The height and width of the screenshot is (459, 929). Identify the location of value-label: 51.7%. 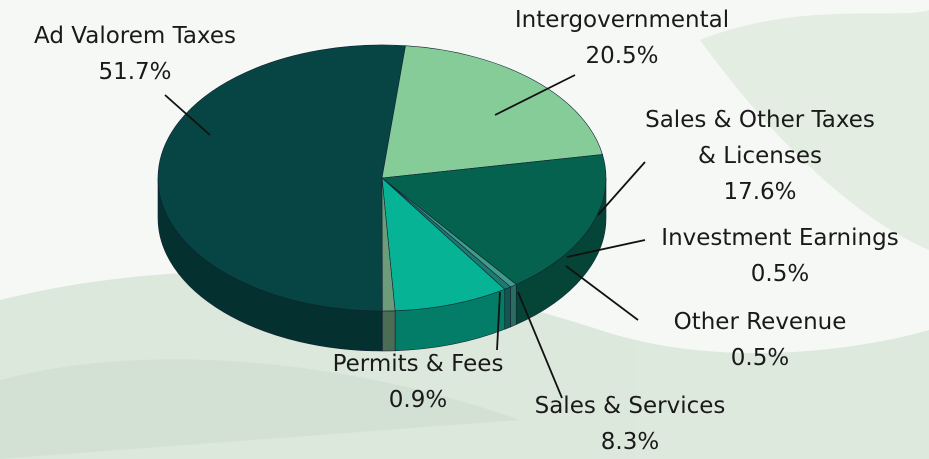
(135, 72).